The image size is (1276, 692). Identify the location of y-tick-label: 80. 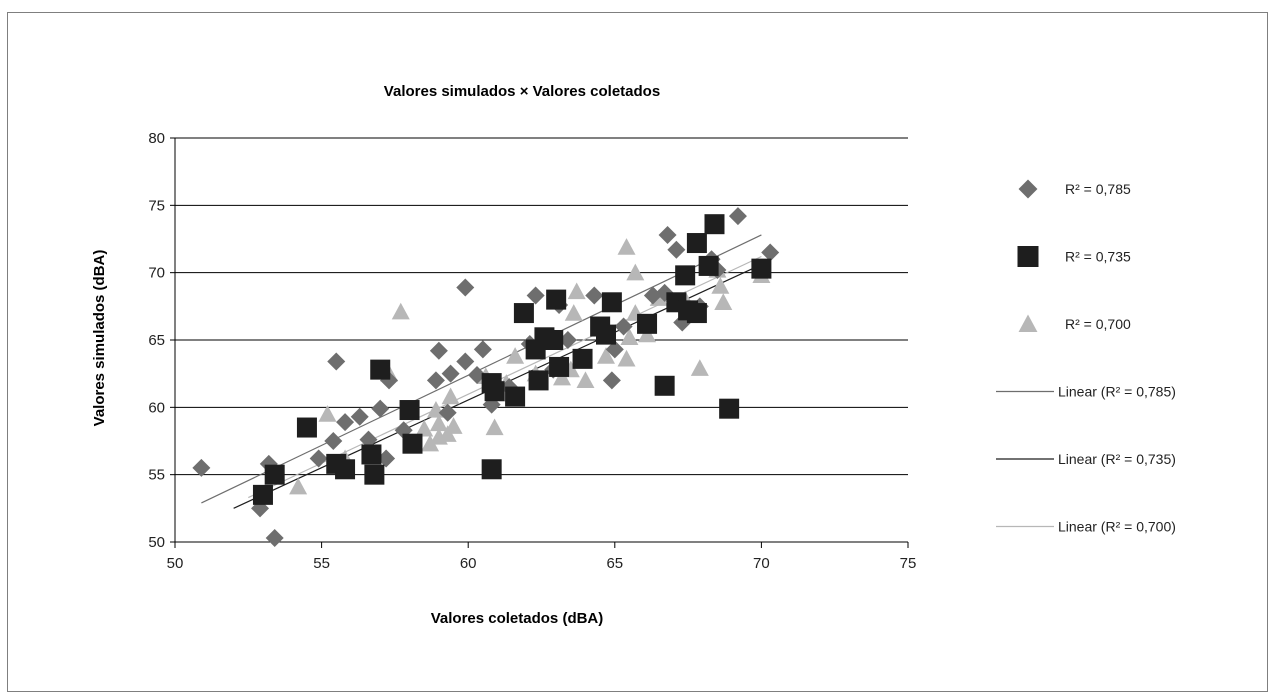
(156, 138).